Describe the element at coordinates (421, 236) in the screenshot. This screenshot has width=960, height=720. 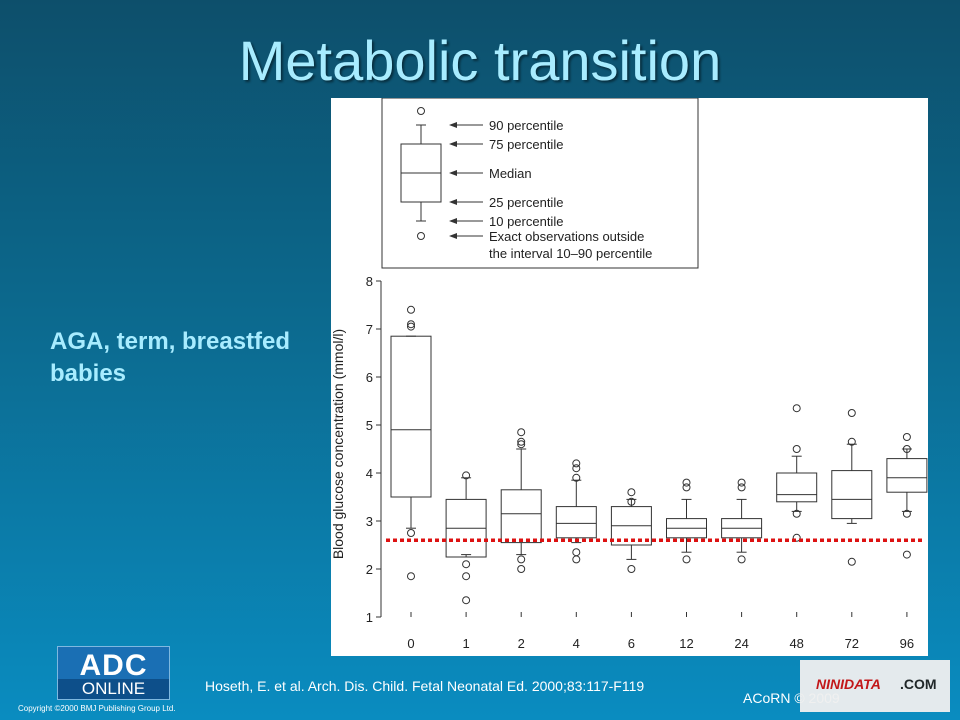
I see `legend-outlier-bottom` at that location.